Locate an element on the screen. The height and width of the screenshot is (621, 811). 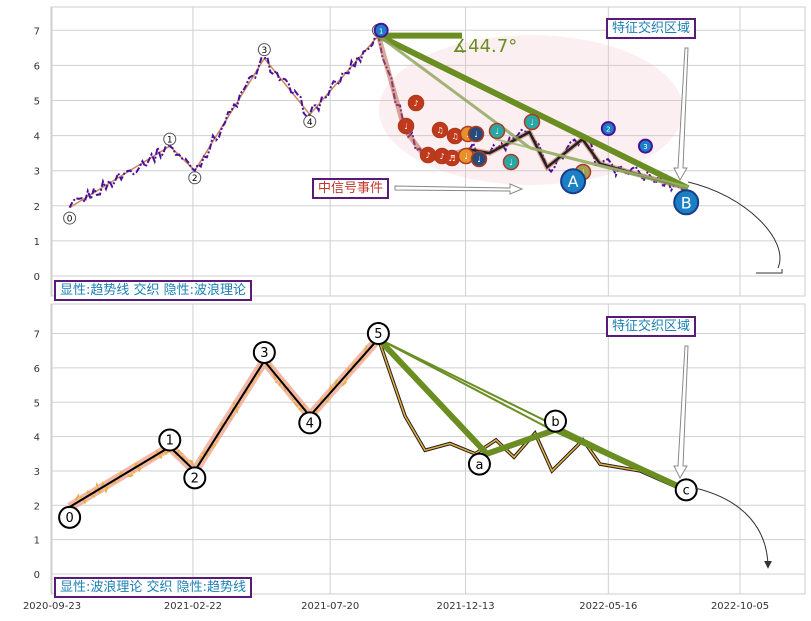
top-region-label: 特征交织区域 is located at coordinates (651, 28).